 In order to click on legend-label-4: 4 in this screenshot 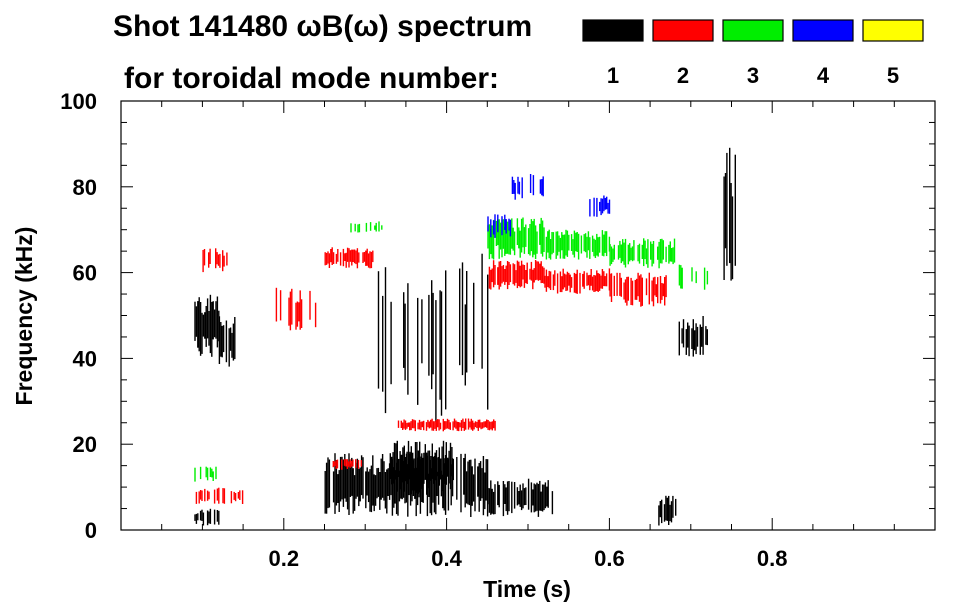, I will do `click(823, 75)`.